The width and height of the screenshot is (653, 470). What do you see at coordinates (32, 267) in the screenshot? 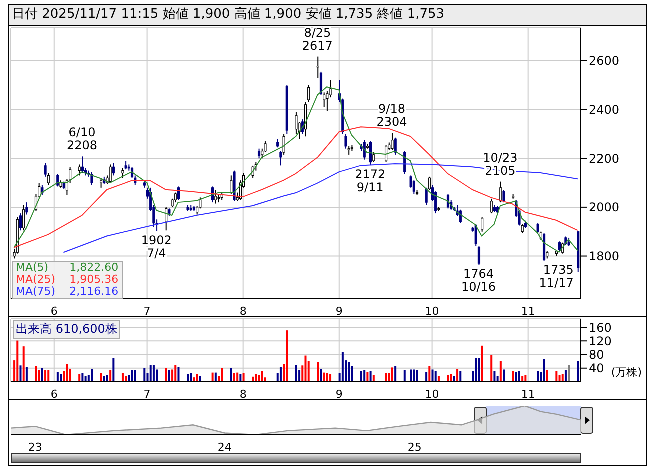
I see `series-label: MA(5)` at bounding box center [32, 267].